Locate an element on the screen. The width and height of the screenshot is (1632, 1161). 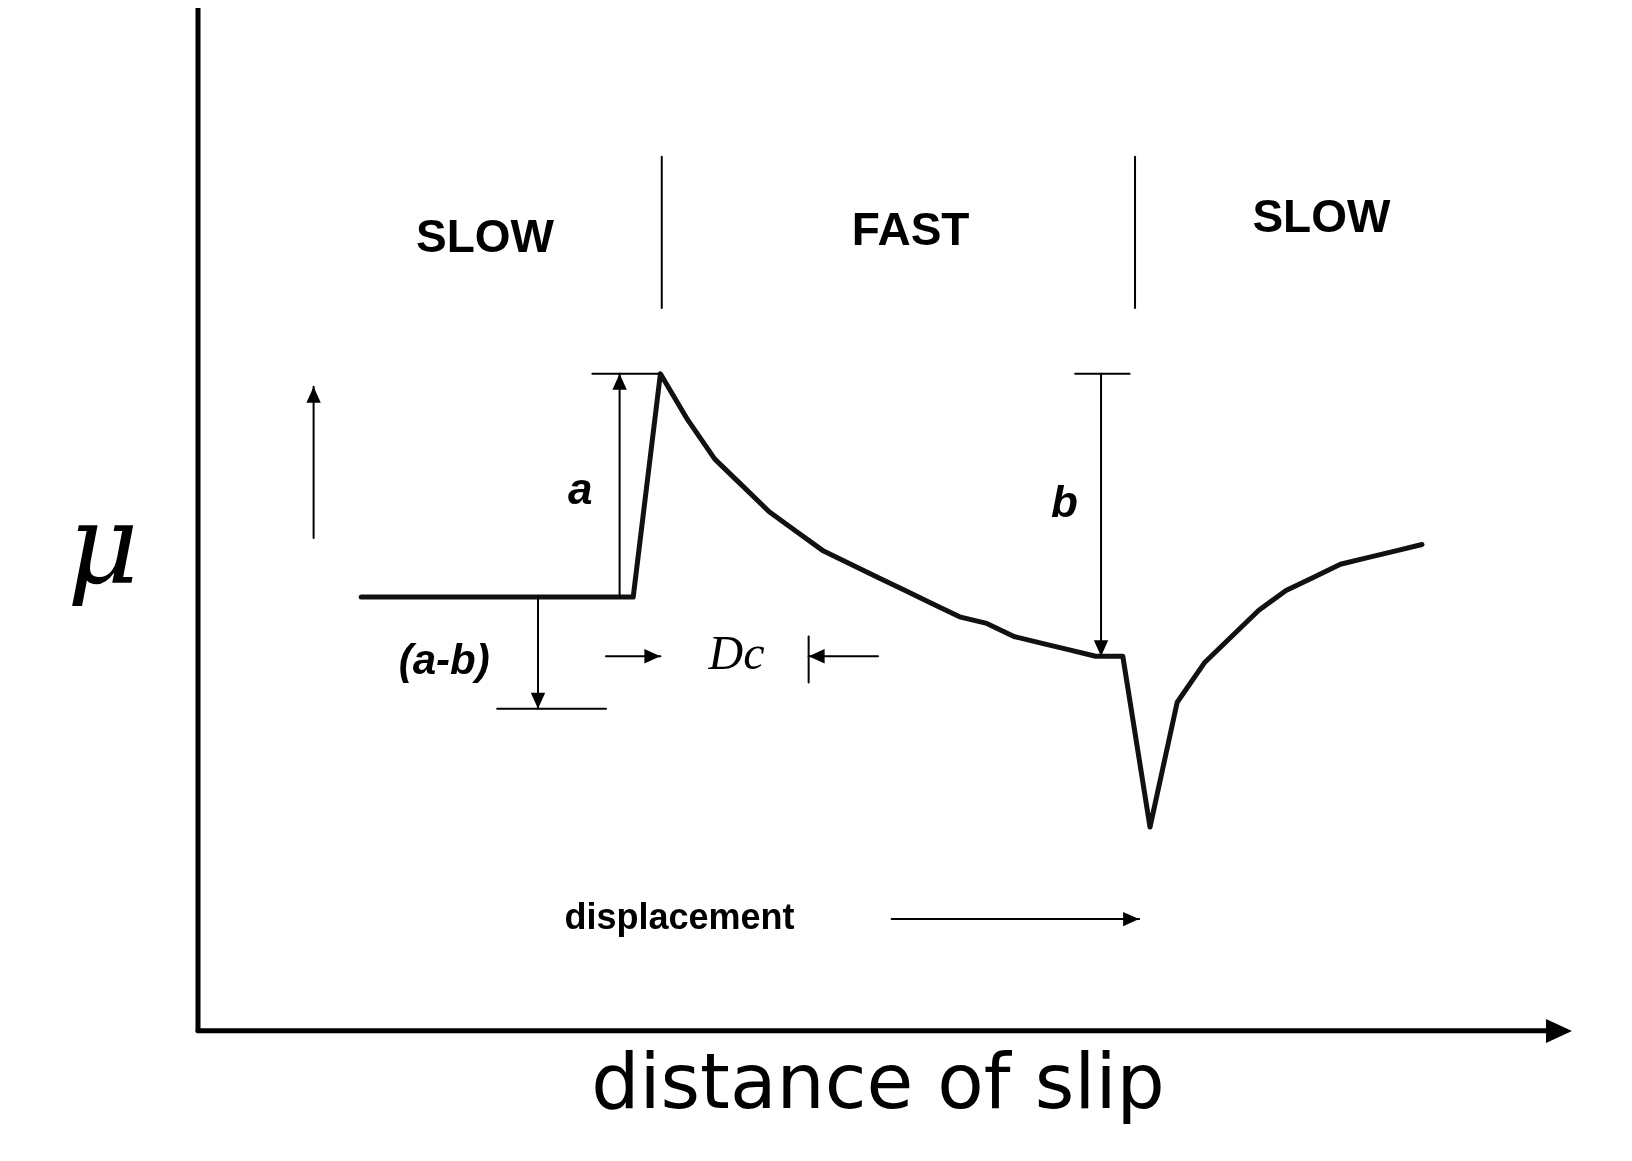
annotation: (a-b) is located at coordinates (444, 660).